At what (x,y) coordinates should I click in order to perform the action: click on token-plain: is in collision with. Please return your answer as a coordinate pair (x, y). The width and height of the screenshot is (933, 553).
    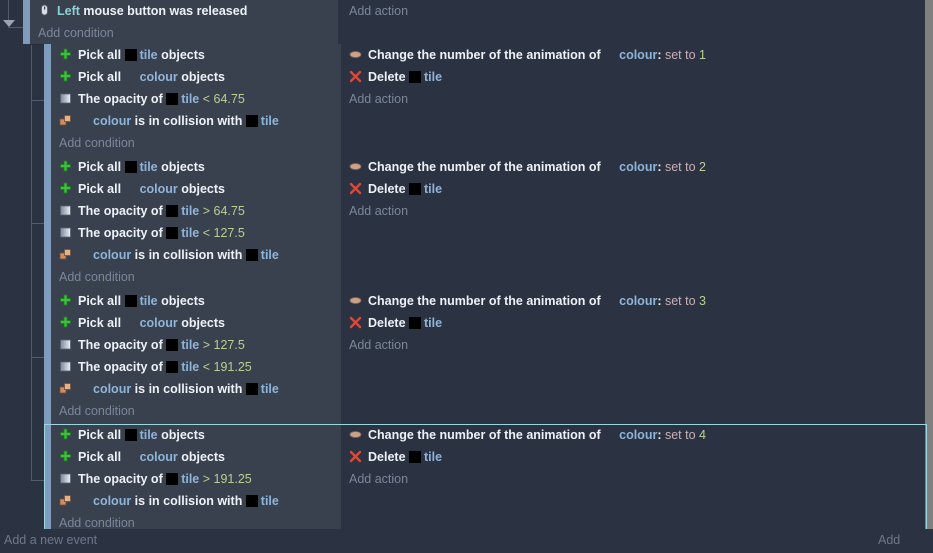
    Looking at the image, I should click on (188, 255).